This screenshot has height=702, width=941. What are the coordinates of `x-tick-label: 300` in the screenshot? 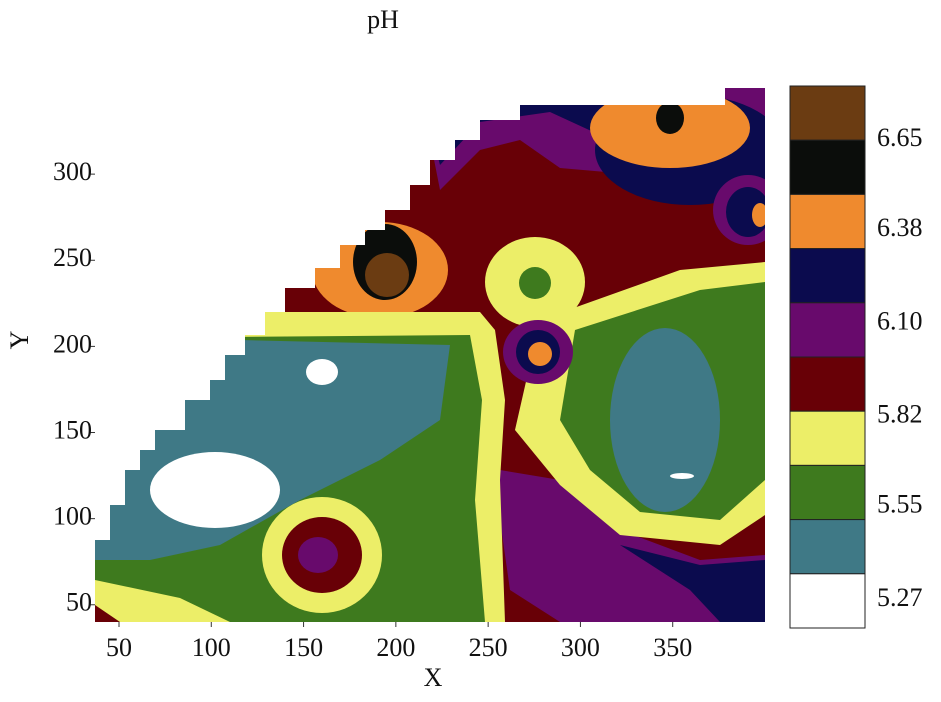 It's located at (580, 647).